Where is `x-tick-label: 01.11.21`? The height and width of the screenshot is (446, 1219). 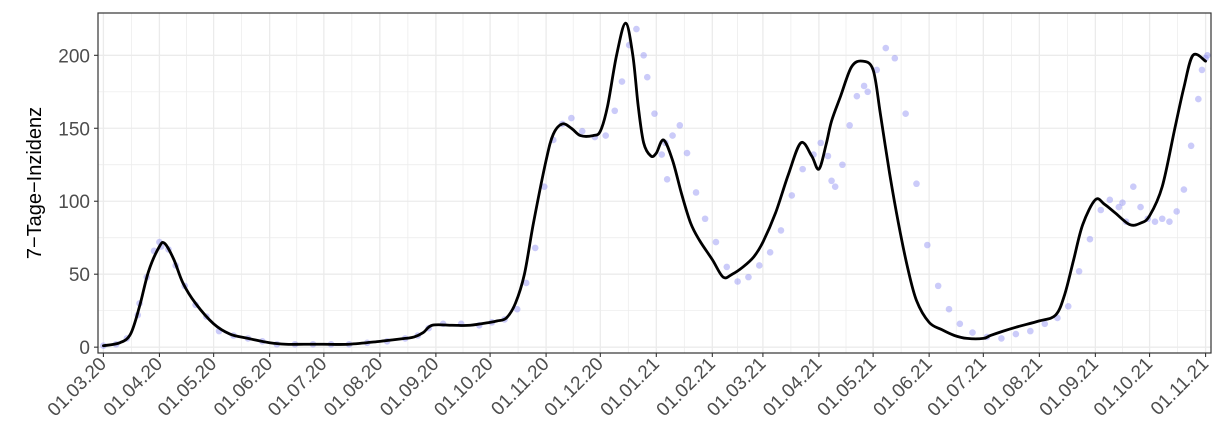 x-tick-label: 01.11.21 is located at coordinates (1180, 387).